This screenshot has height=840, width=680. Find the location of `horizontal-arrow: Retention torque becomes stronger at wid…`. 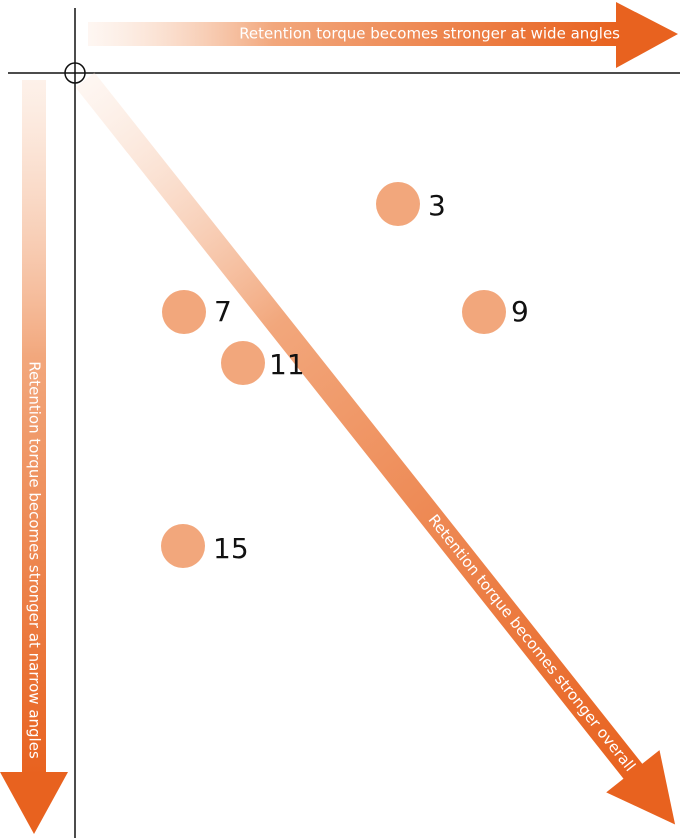

horizontal-arrow: Retention torque becomes stronger at wid… is located at coordinates (383, 35).